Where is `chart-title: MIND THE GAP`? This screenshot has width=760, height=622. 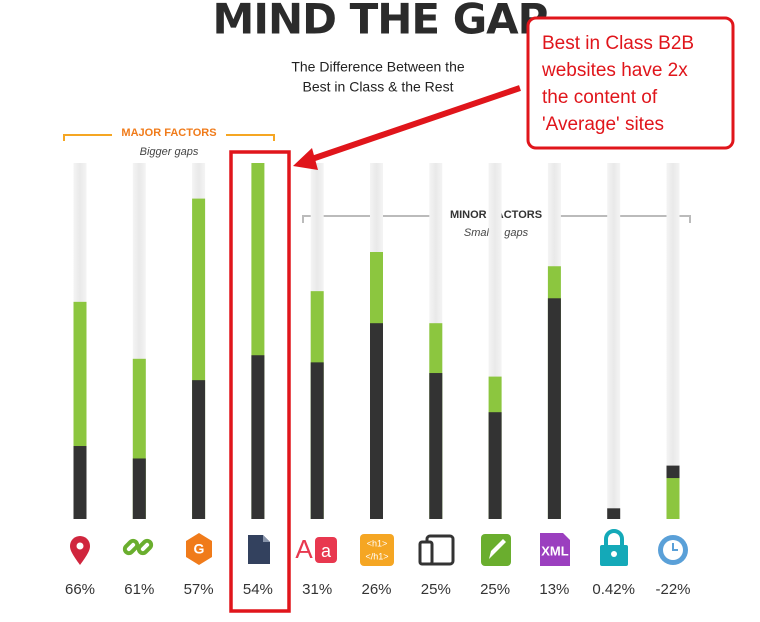 chart-title: MIND THE GAP is located at coordinates (380, 22).